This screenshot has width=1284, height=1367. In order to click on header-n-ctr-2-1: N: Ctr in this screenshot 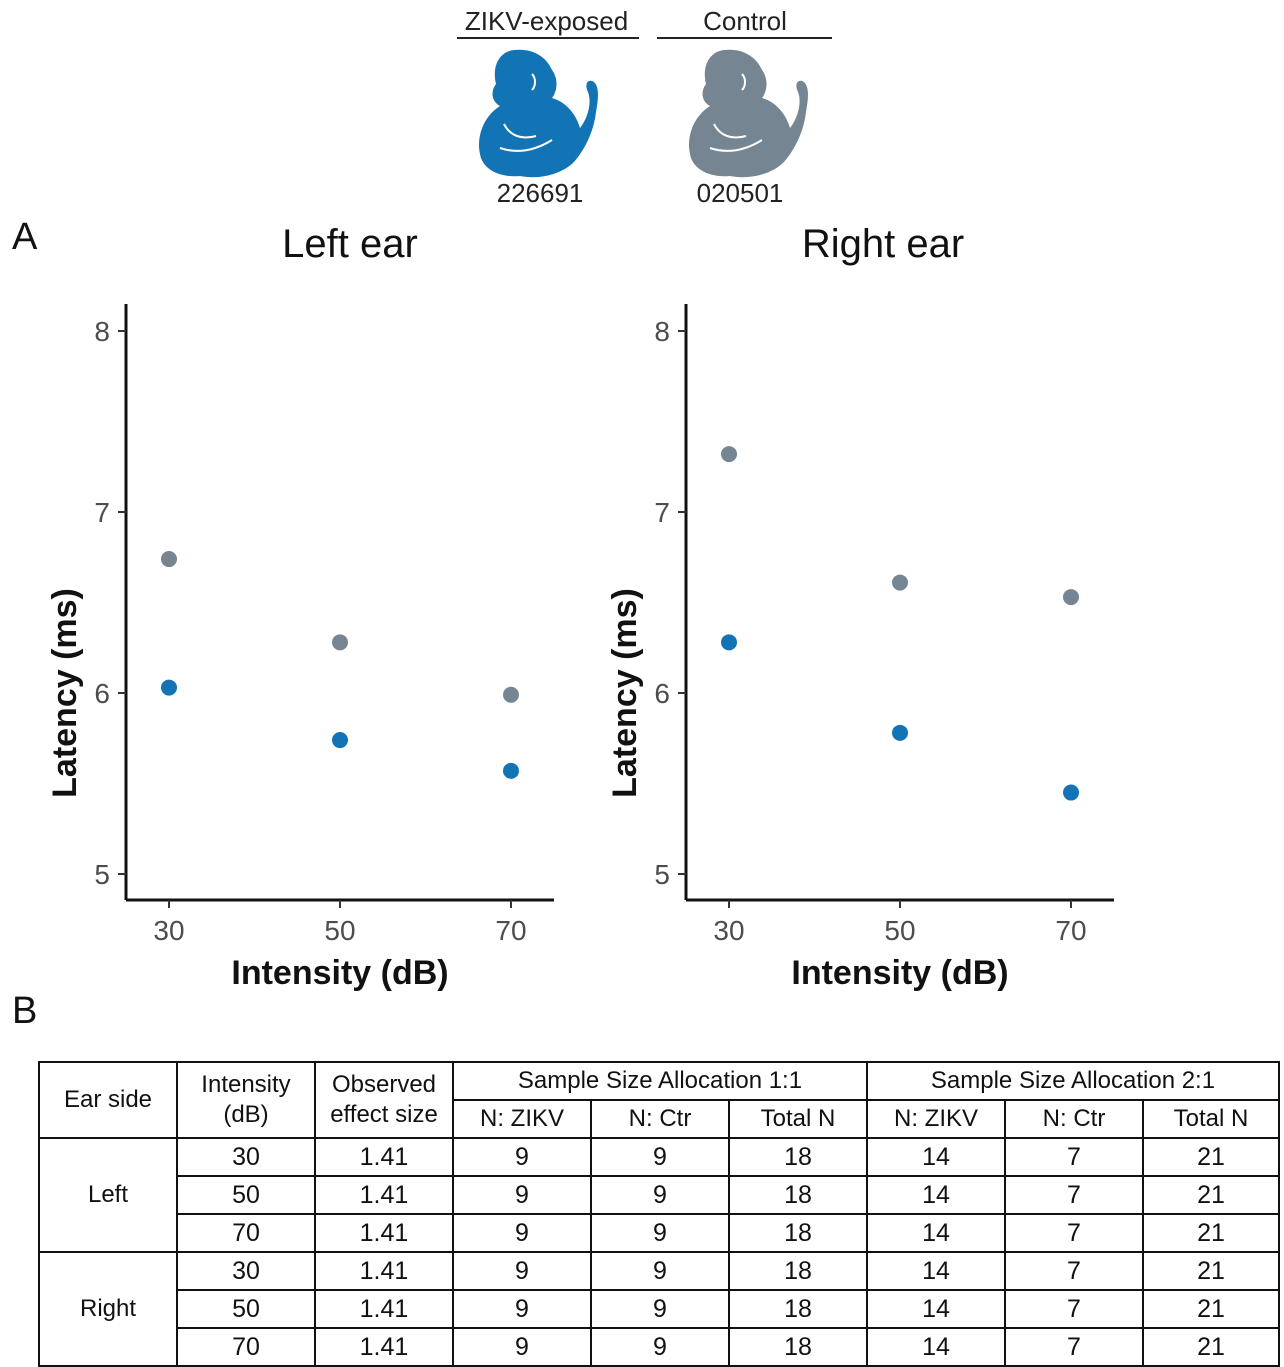, I will do `click(1074, 1119)`.